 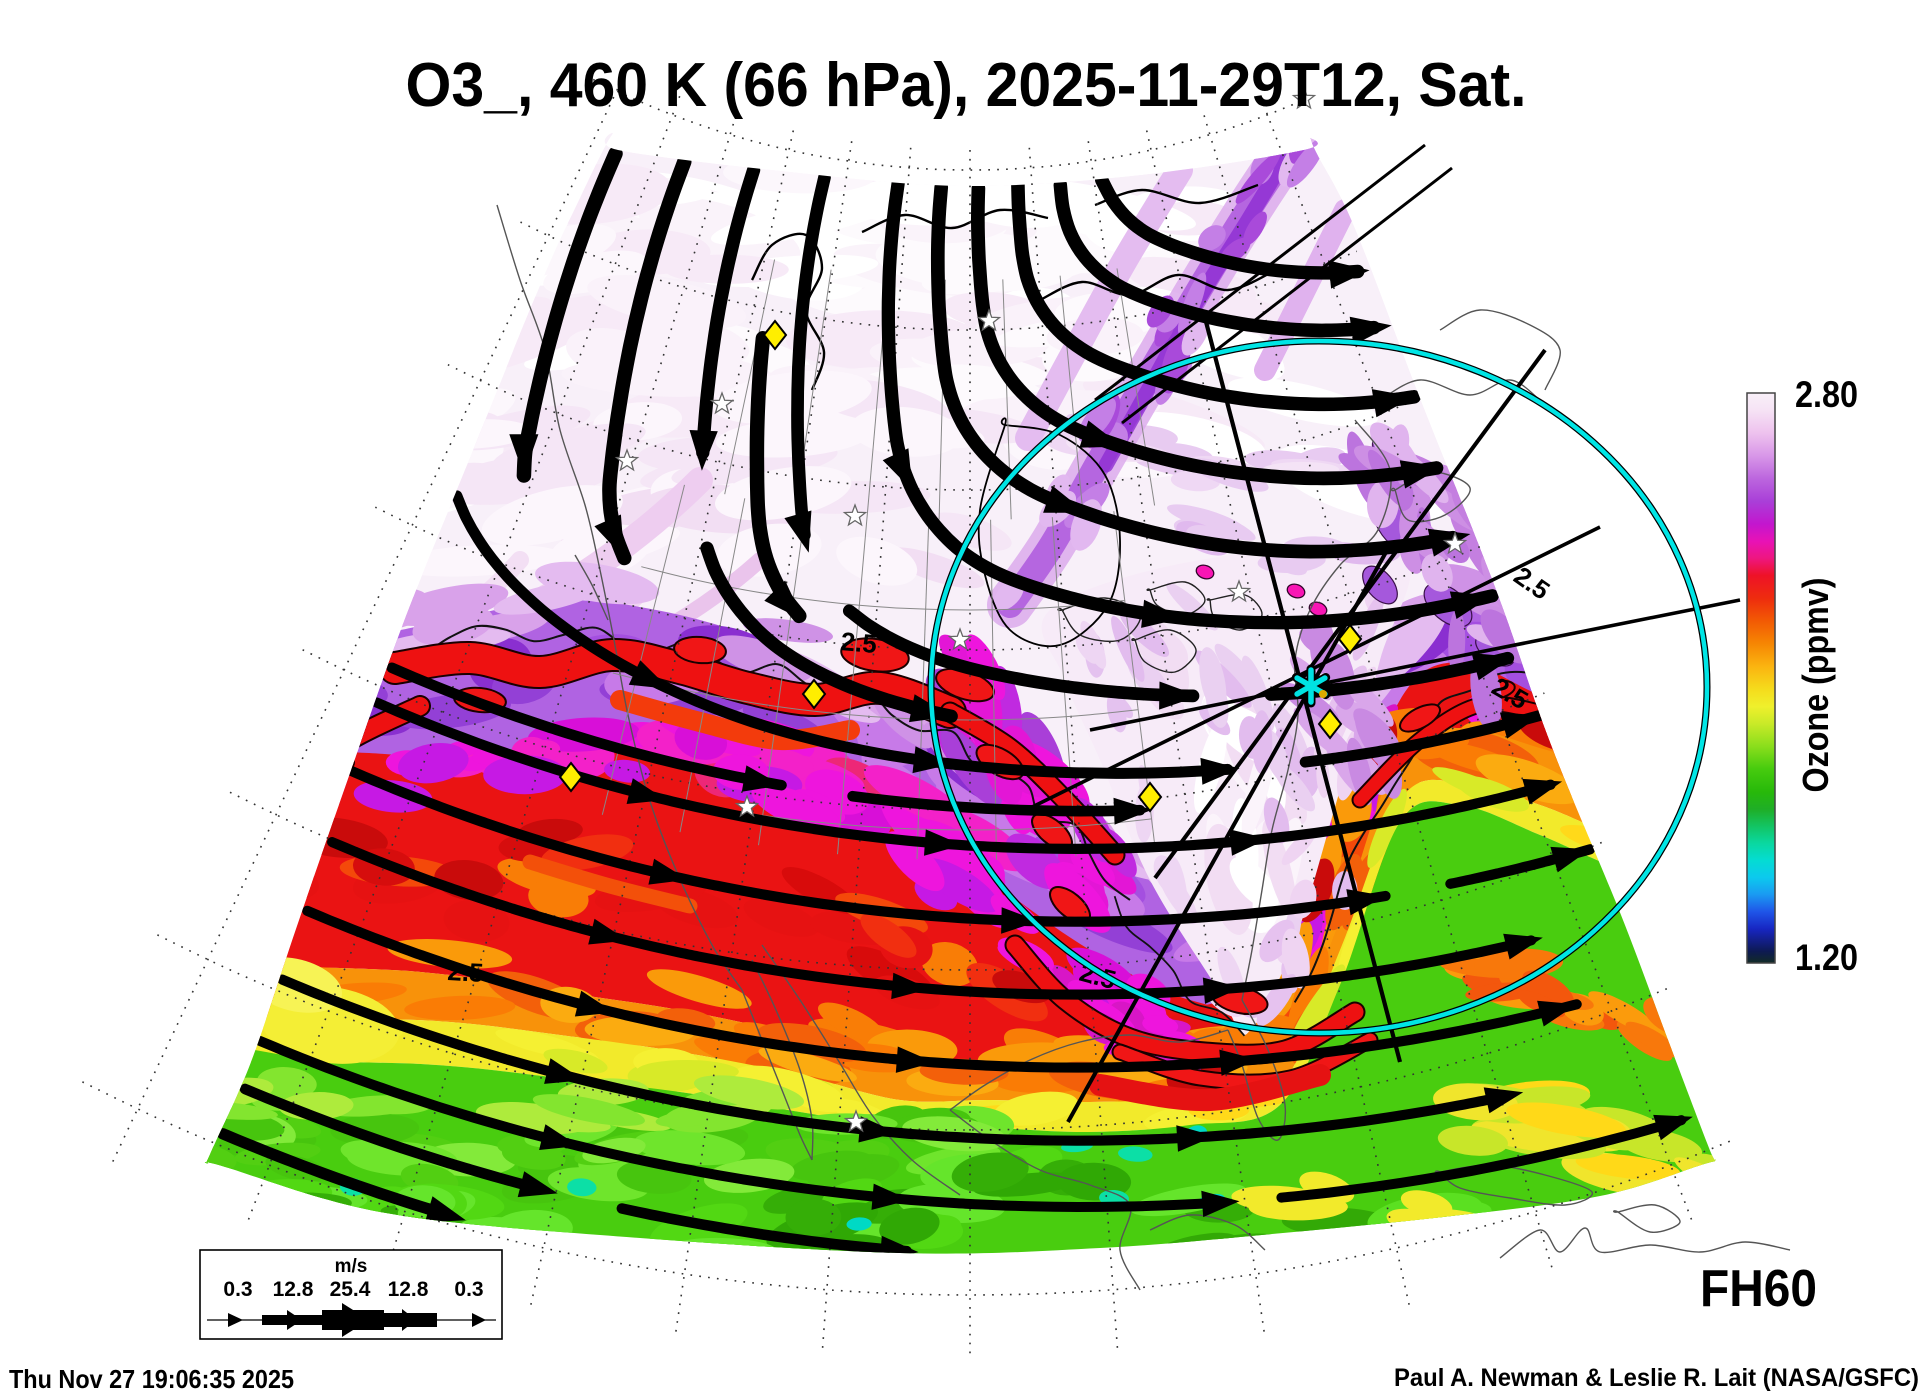 I want to click on svg-text: 25.4, so click(x=350, y=1289).